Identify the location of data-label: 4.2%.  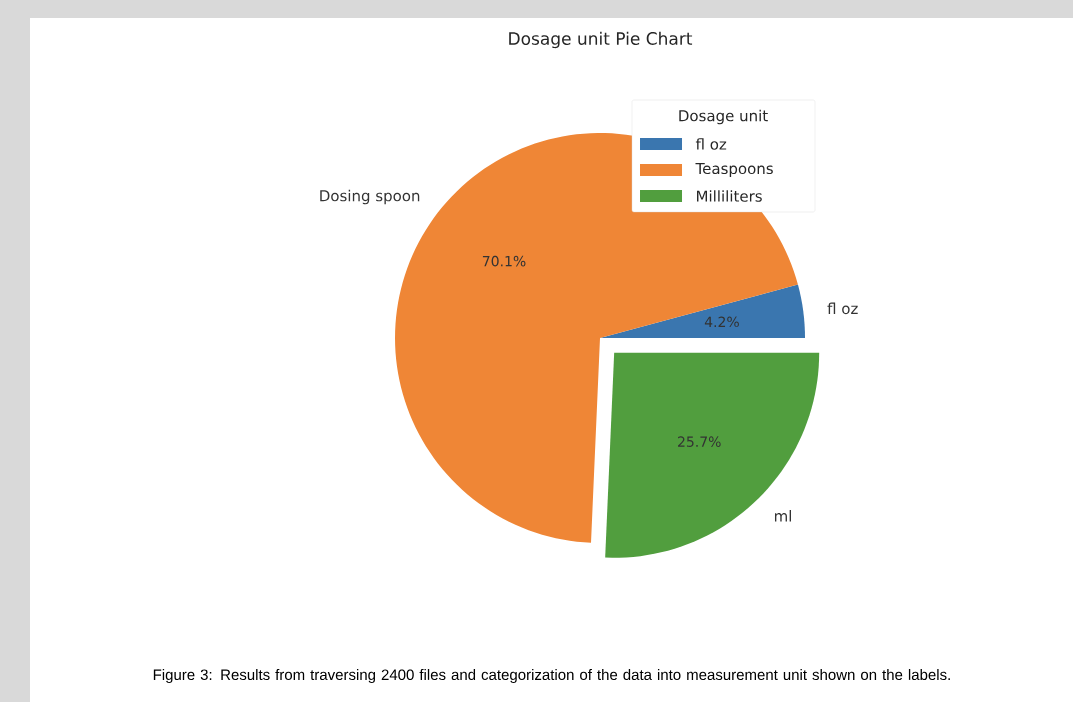
(721, 322).